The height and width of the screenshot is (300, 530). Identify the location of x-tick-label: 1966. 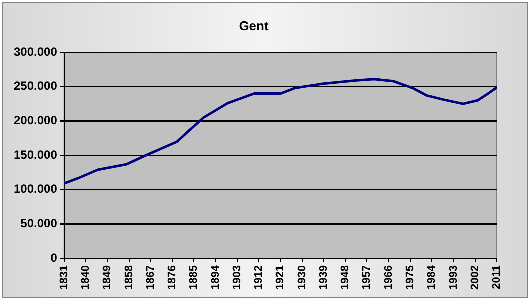
(388, 278).